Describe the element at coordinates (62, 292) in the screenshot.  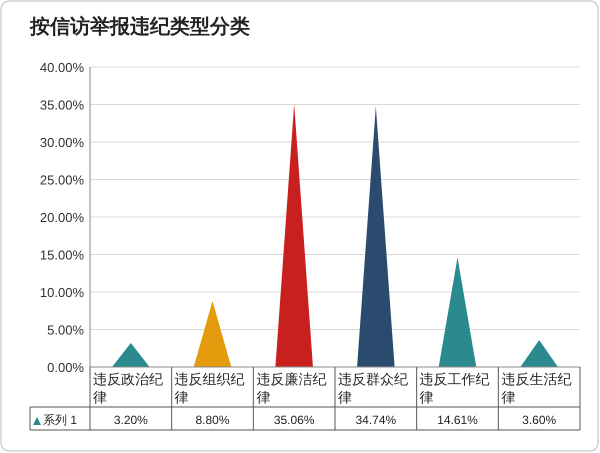
I see `y-tick-label: 10.00%` at that location.